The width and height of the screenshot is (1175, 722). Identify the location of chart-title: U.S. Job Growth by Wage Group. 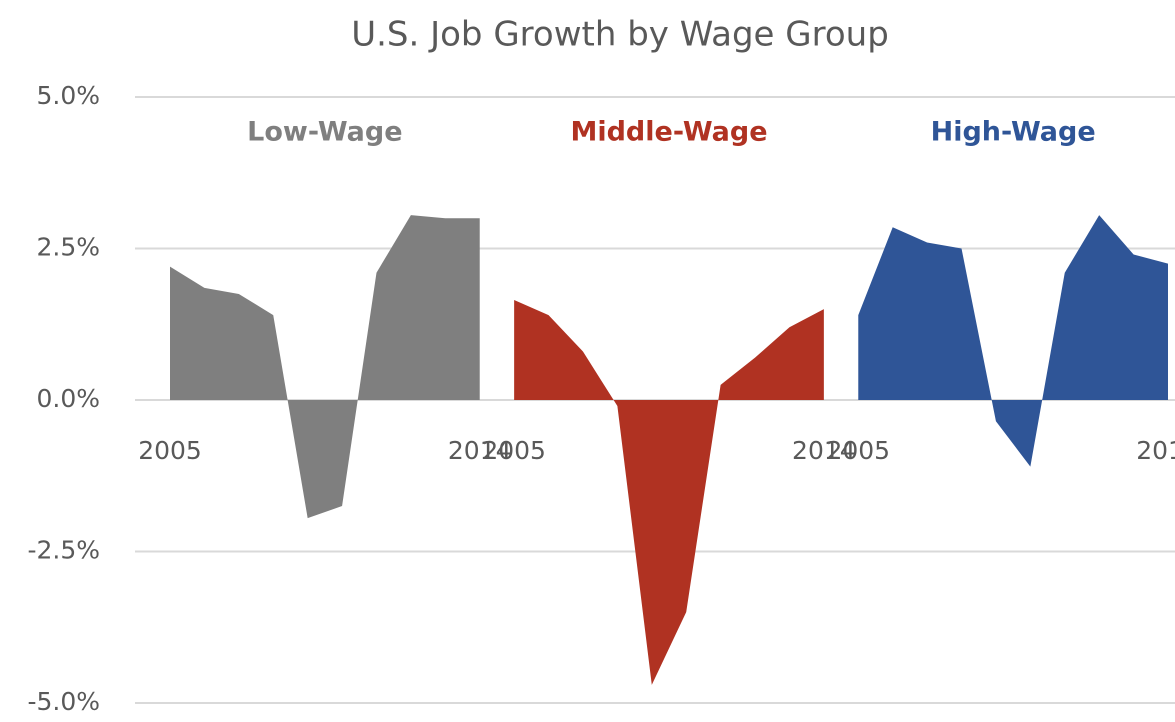
(620, 35).